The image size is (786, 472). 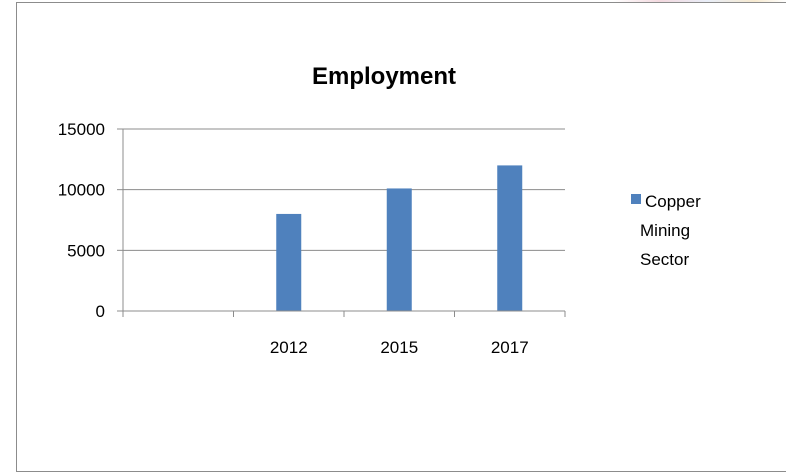 I want to click on legend-label-line-2: Mining, so click(x=665, y=230).